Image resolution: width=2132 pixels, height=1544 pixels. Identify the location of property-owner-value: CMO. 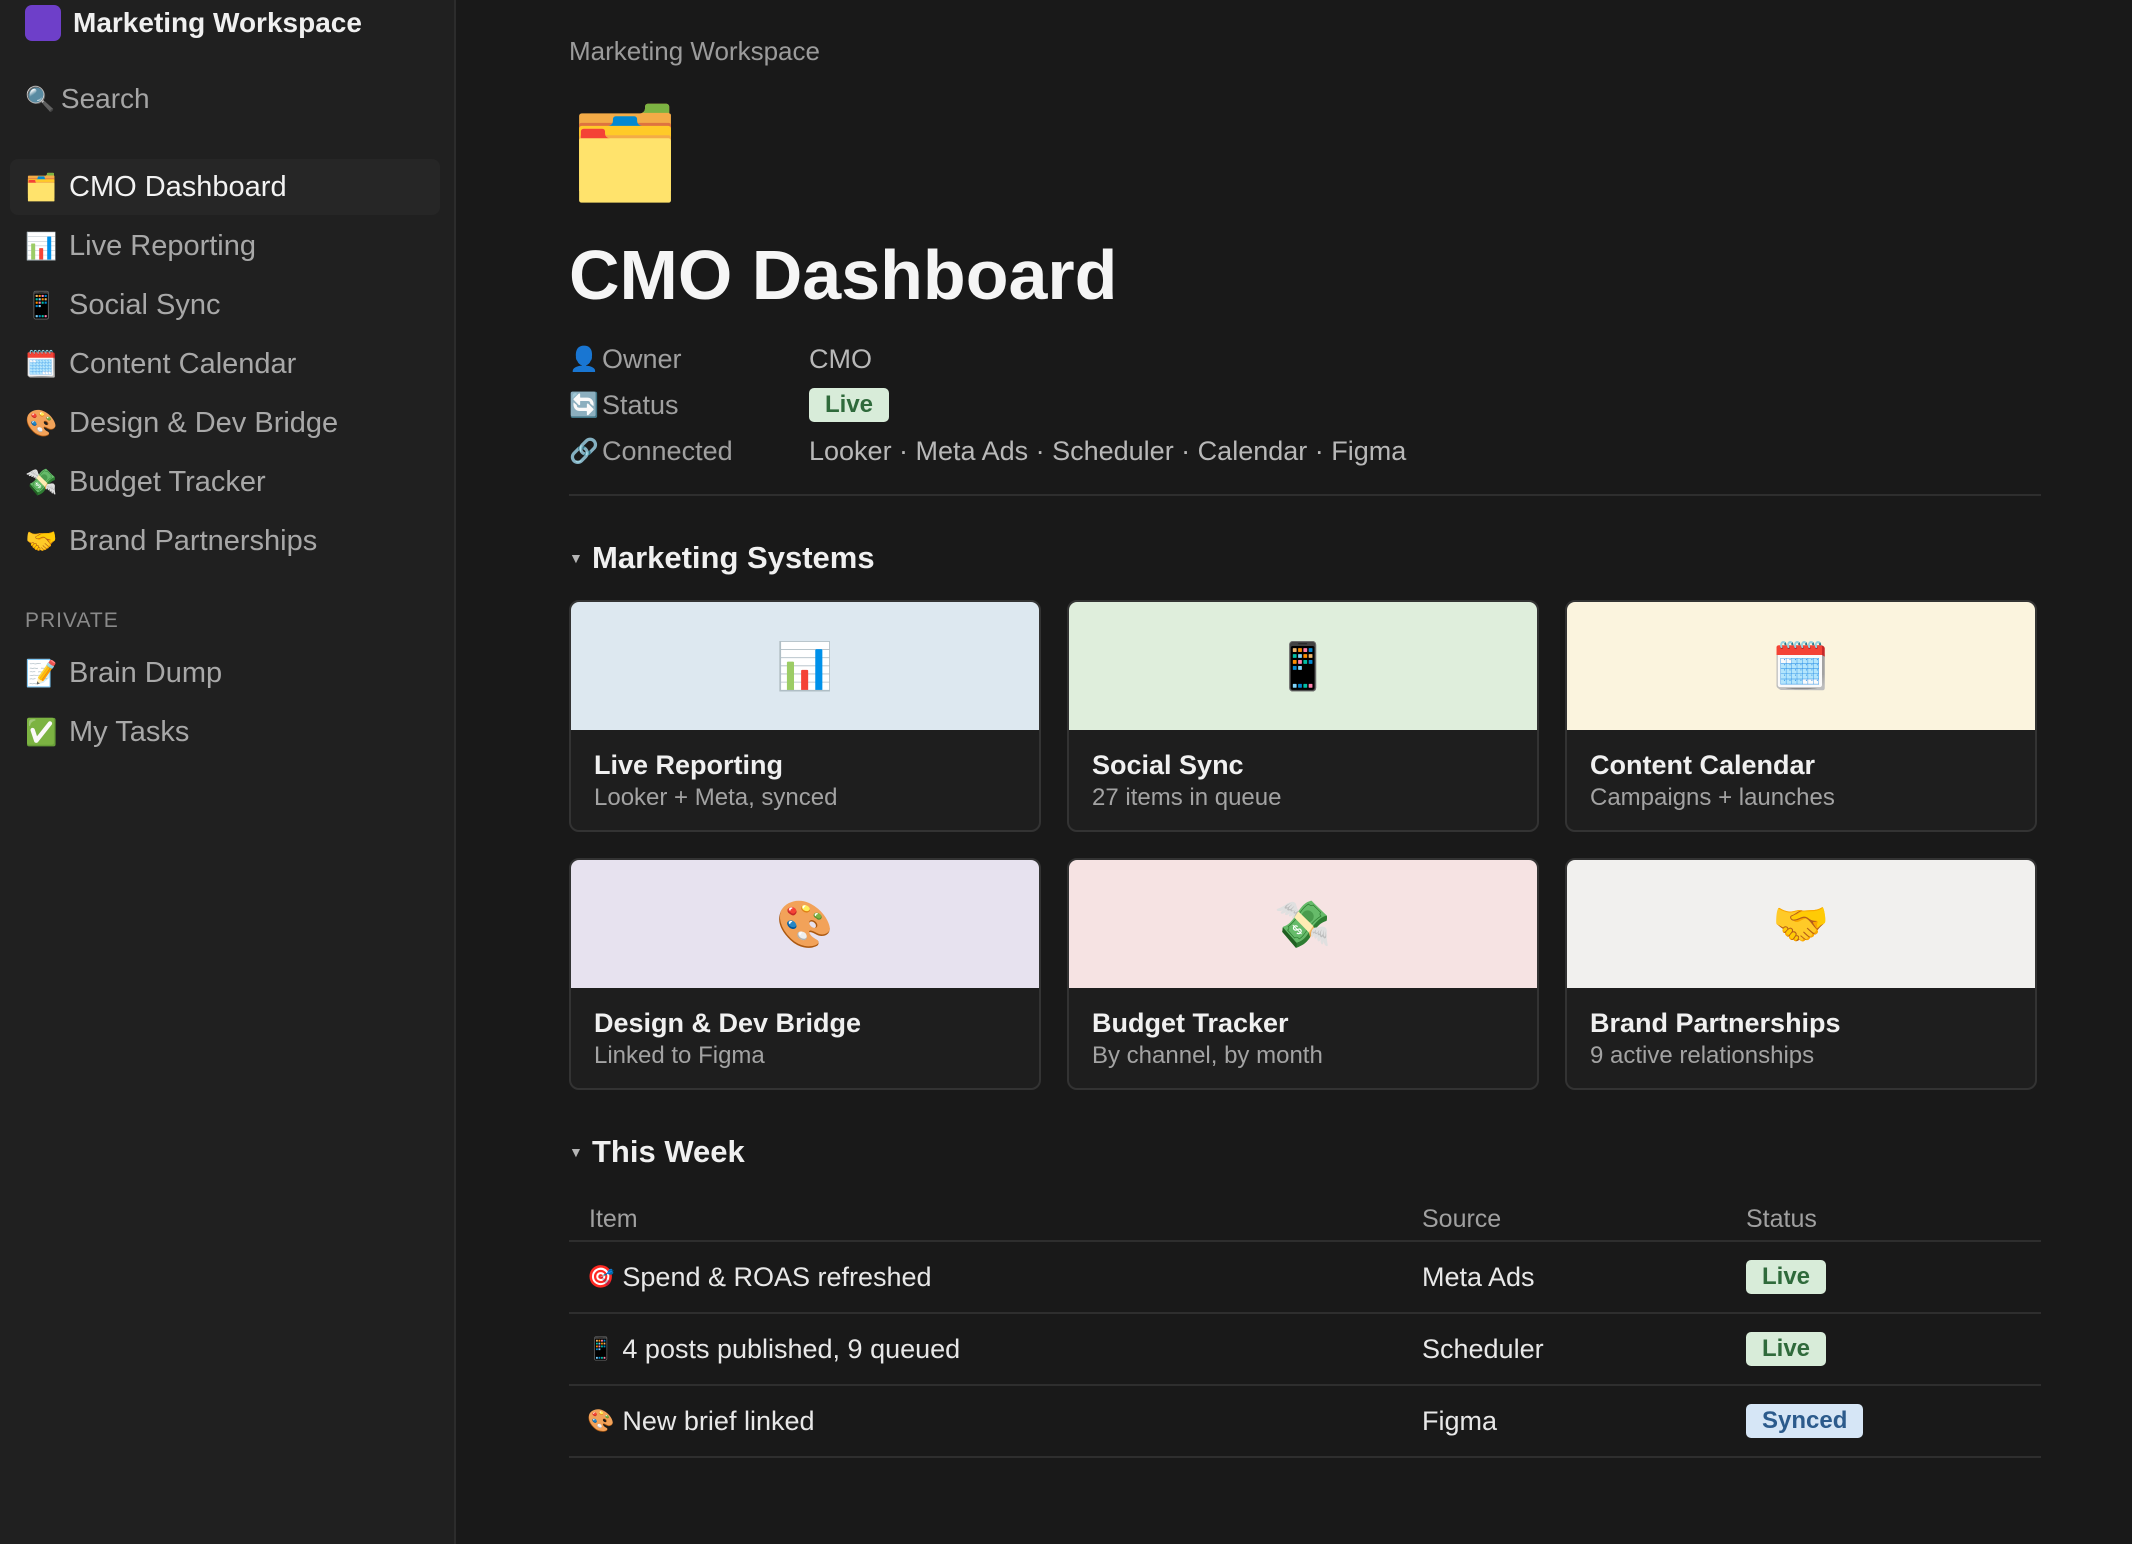
(840, 358).